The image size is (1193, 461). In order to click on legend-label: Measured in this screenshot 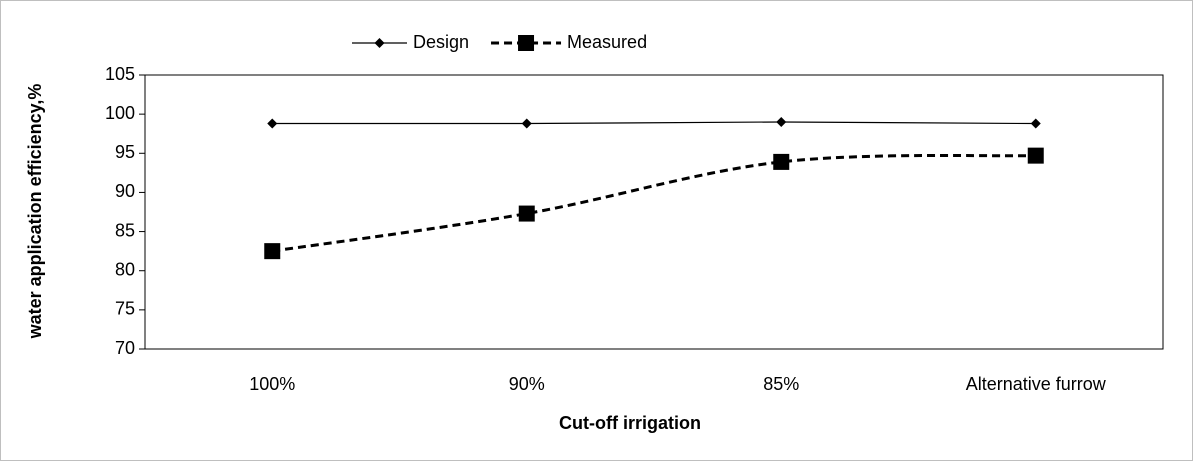, I will do `click(607, 42)`.